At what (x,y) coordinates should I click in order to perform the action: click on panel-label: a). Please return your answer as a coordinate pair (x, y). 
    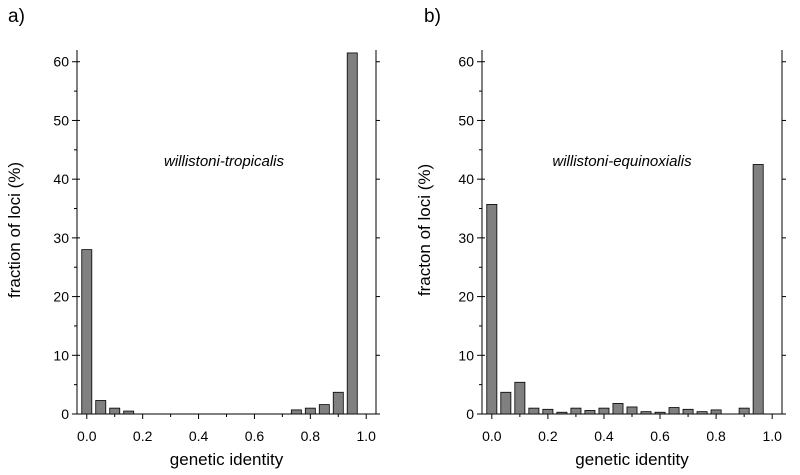
    Looking at the image, I should click on (16, 16).